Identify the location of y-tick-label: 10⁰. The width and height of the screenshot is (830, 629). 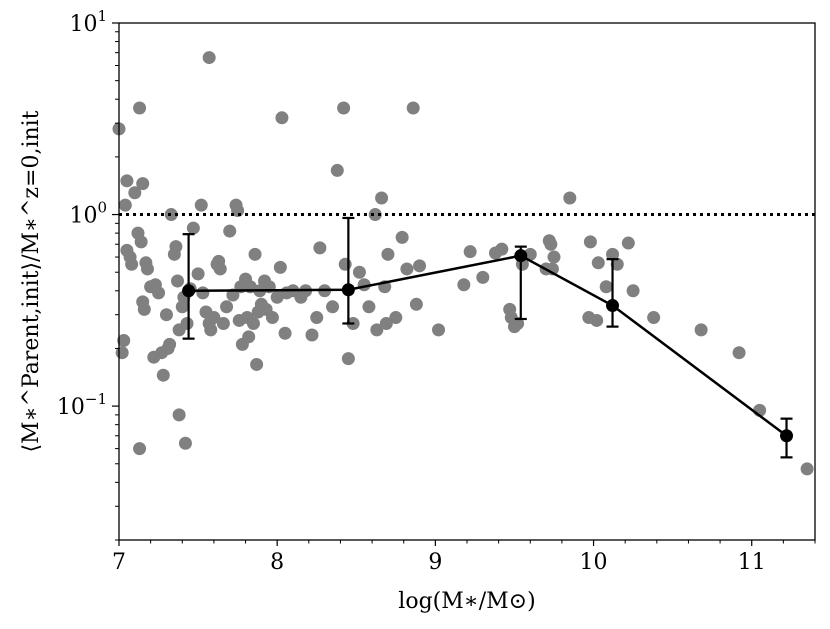
(88, 214).